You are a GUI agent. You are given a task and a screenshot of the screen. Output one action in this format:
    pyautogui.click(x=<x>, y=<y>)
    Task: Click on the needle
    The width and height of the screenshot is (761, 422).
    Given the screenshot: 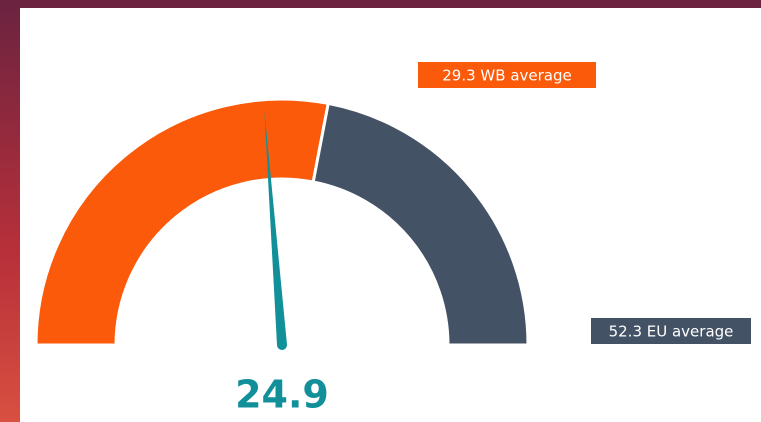 What is the action you would take?
    pyautogui.click(x=275, y=230)
    